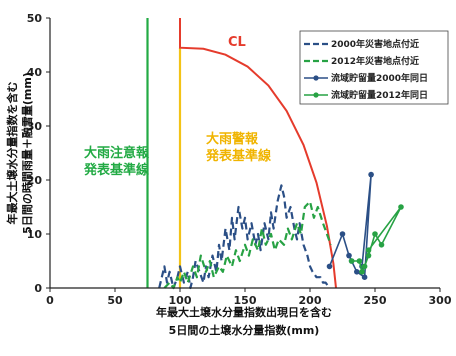  Describe the element at coordinates (244, 312) in the screenshot. I see `x-axis-title-line1: 年最大土壌水分量指数出現日を含む` at that location.